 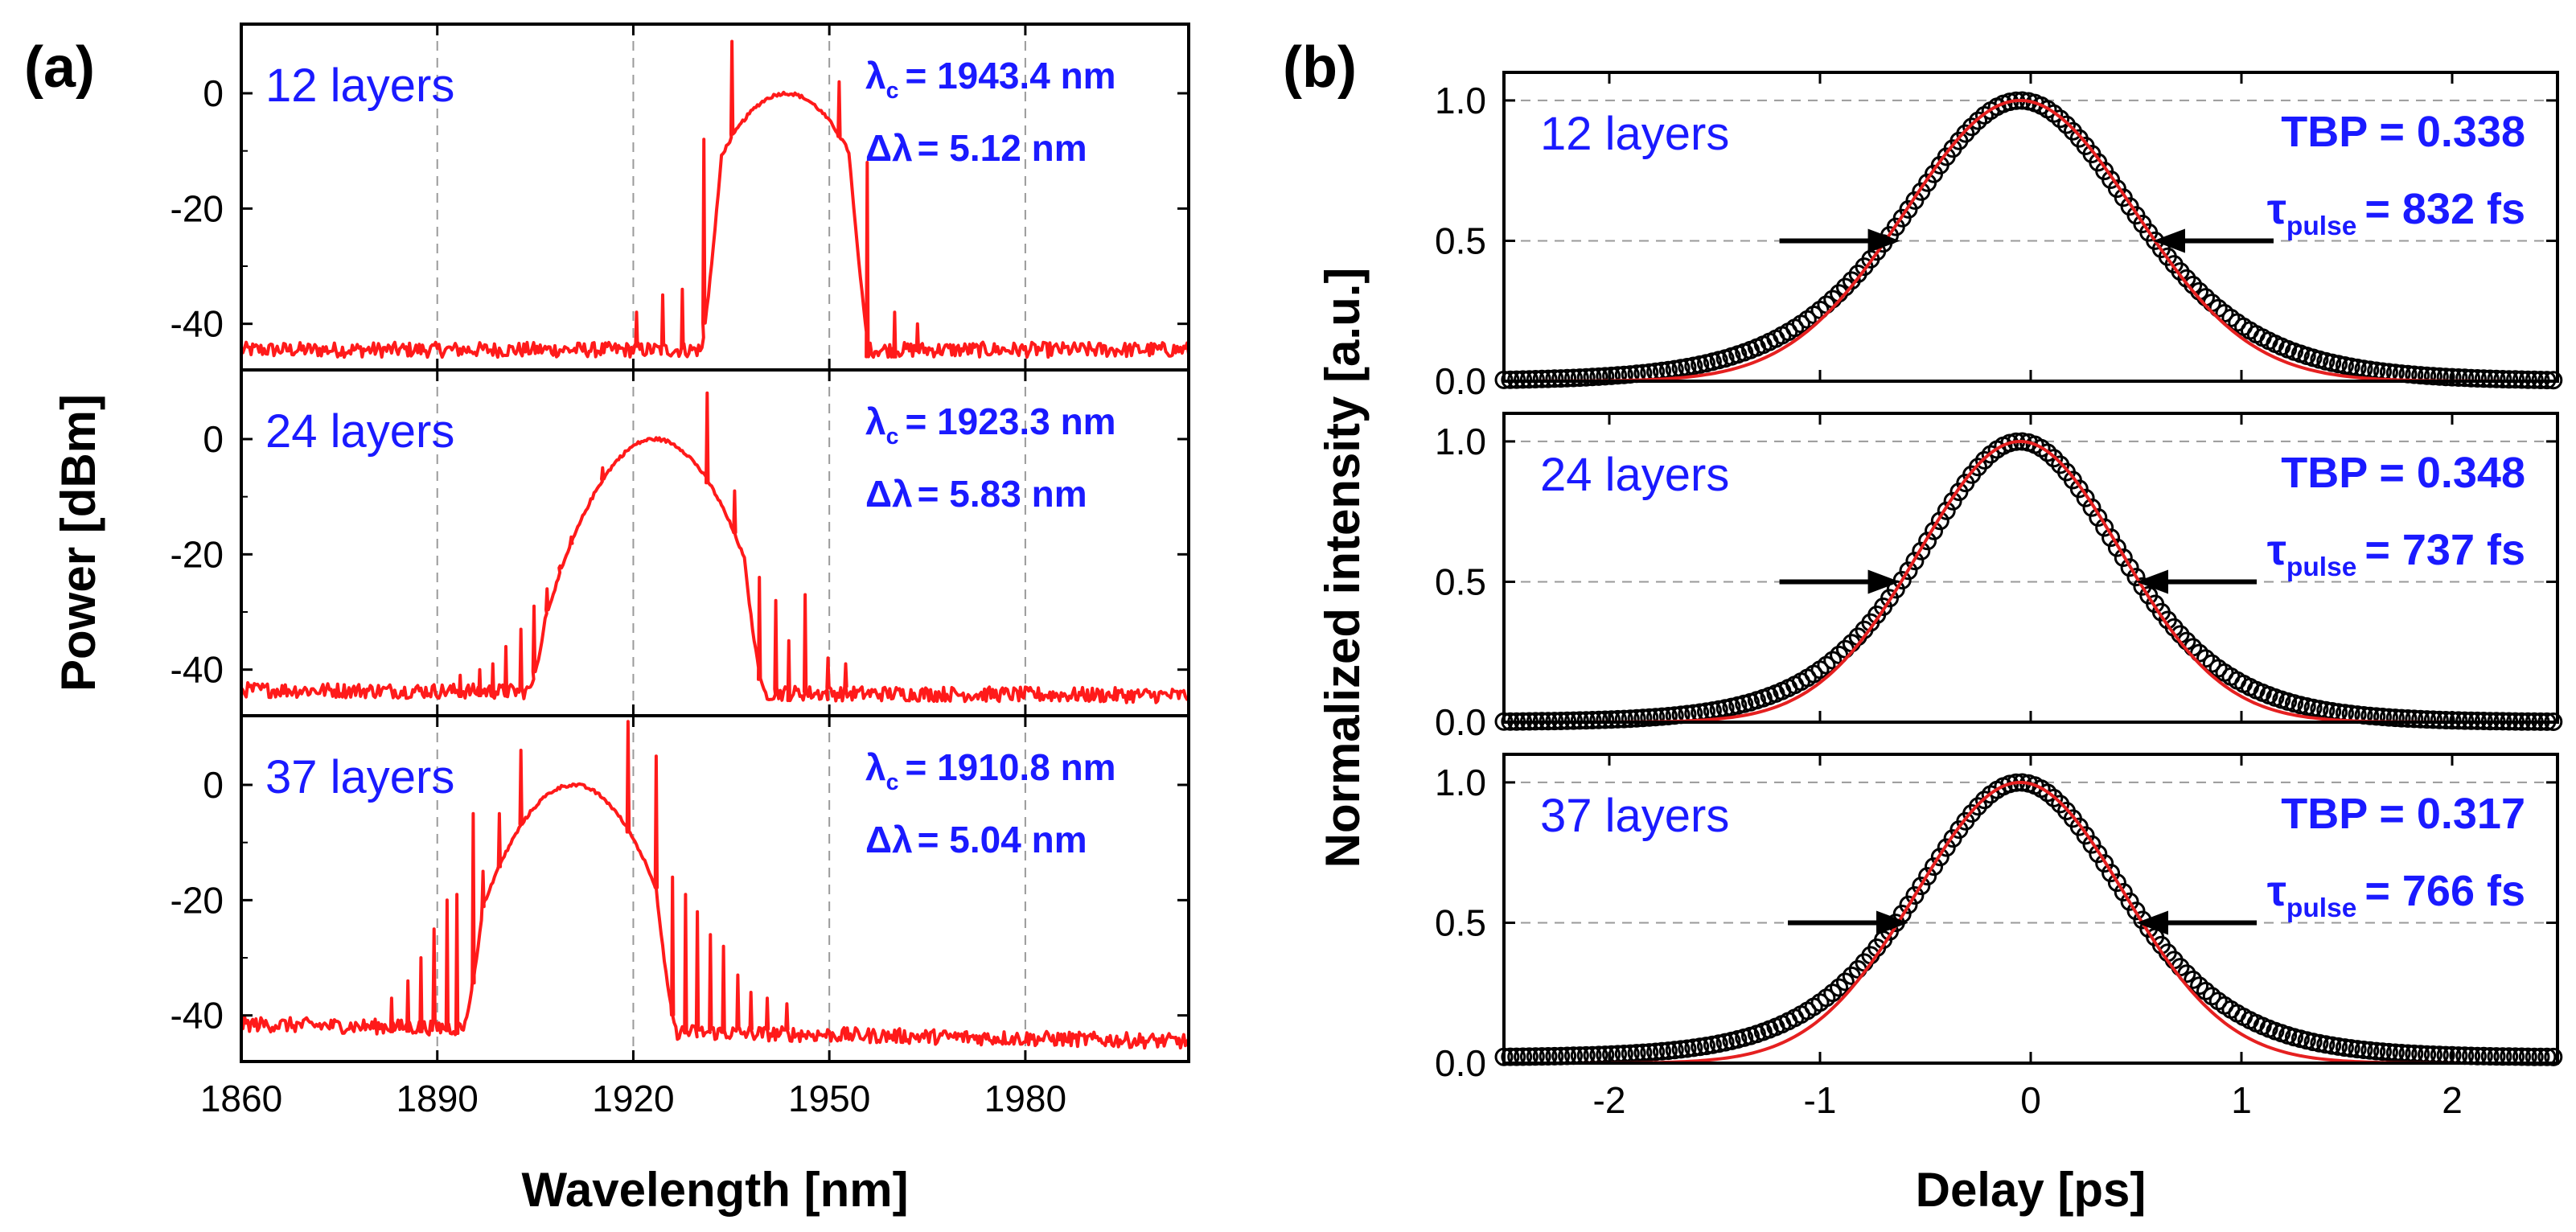 I want to click on panel-a-spectrum-line, so click(x=714, y=547).